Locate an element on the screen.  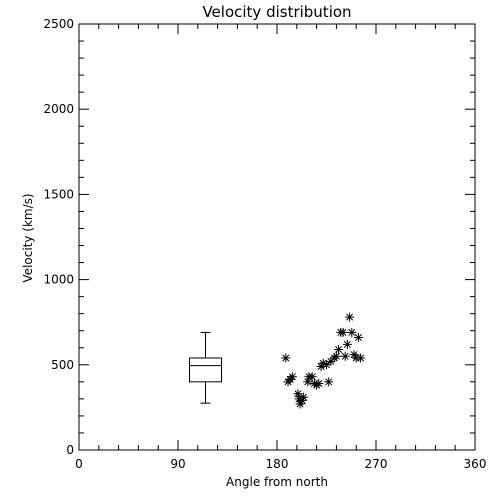
boxplot is located at coordinates (205, 367).